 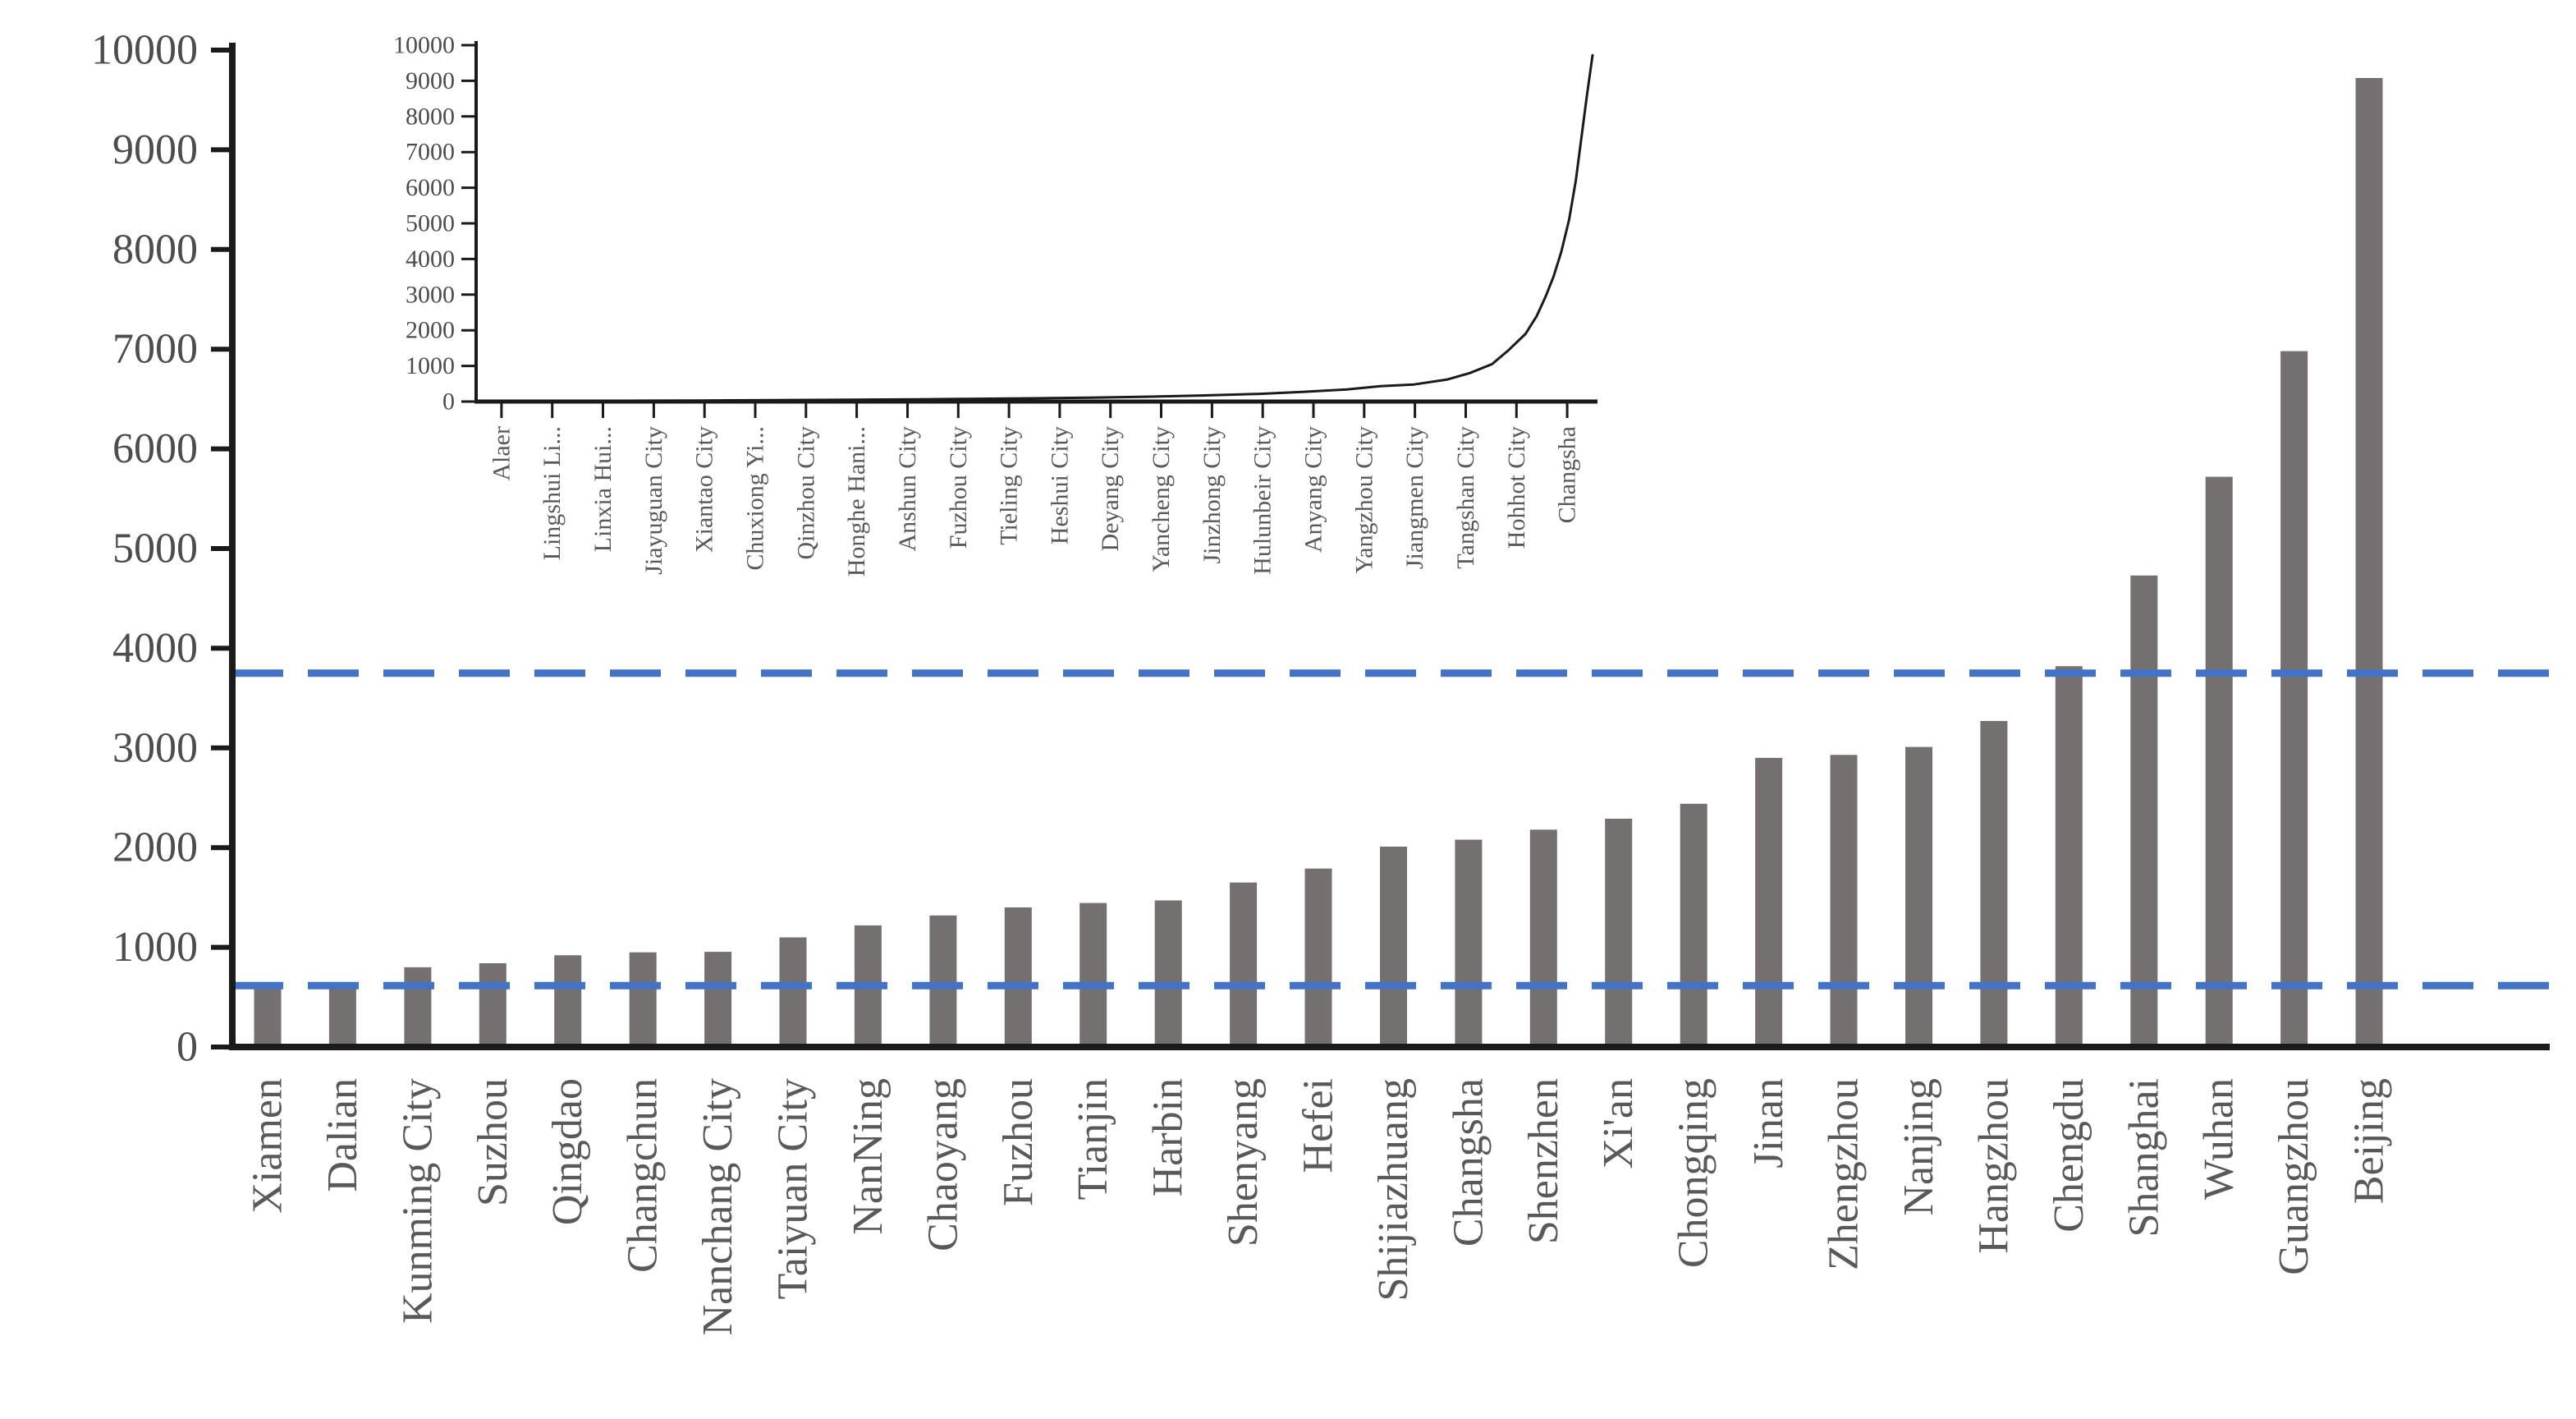 What do you see at coordinates (2219, 1139) in the screenshot?
I see `main-x-label: Wuhan` at bounding box center [2219, 1139].